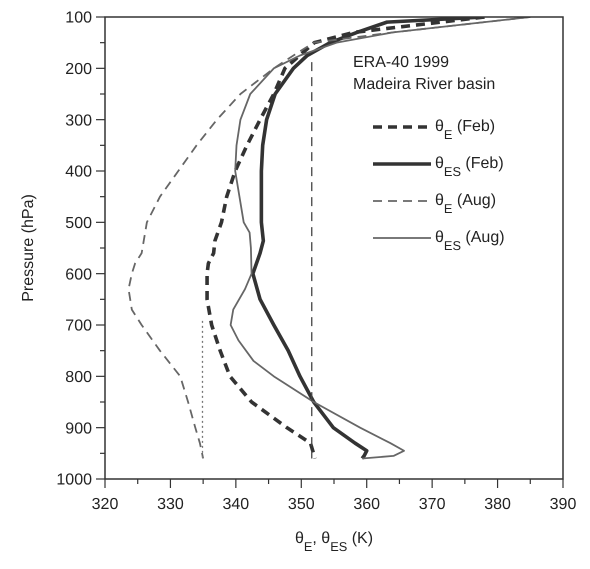 The height and width of the screenshot is (569, 590). I want to click on y-tick-label: 900, so click(78, 429).